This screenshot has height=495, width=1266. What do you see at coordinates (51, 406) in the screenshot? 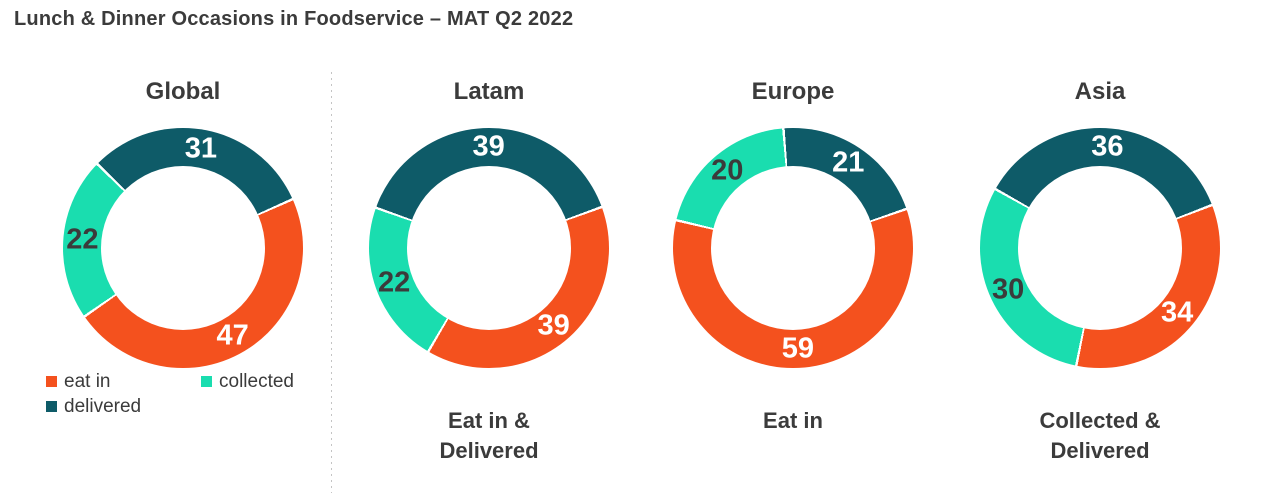
I see `legend-swatch-delivered` at bounding box center [51, 406].